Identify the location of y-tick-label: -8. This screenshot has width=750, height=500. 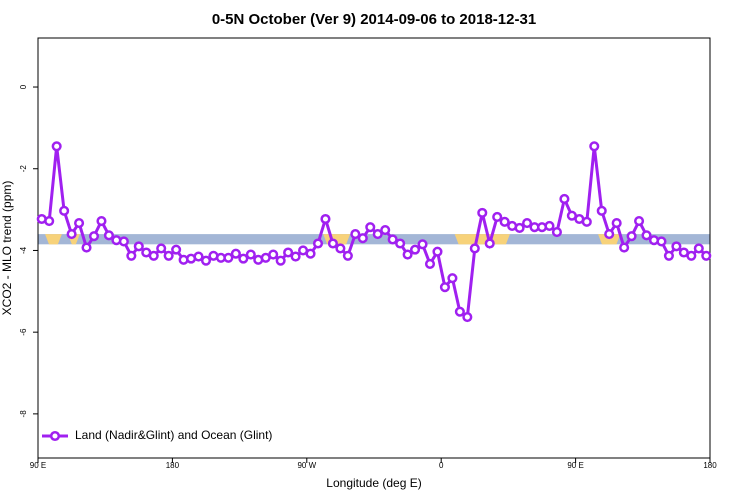
(23, 414).